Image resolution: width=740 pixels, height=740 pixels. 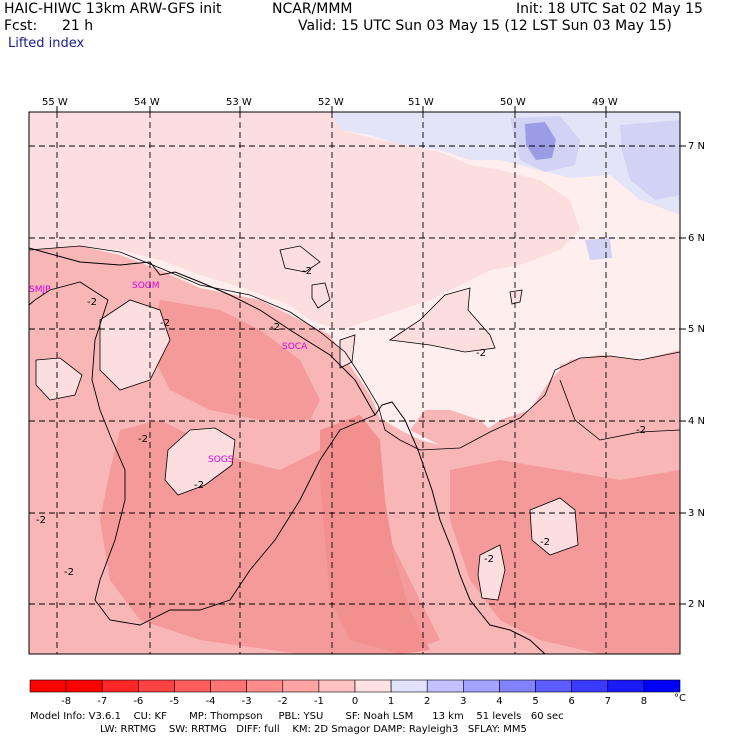 I want to click on colorbar-tick-label: -4, so click(x=211, y=701).